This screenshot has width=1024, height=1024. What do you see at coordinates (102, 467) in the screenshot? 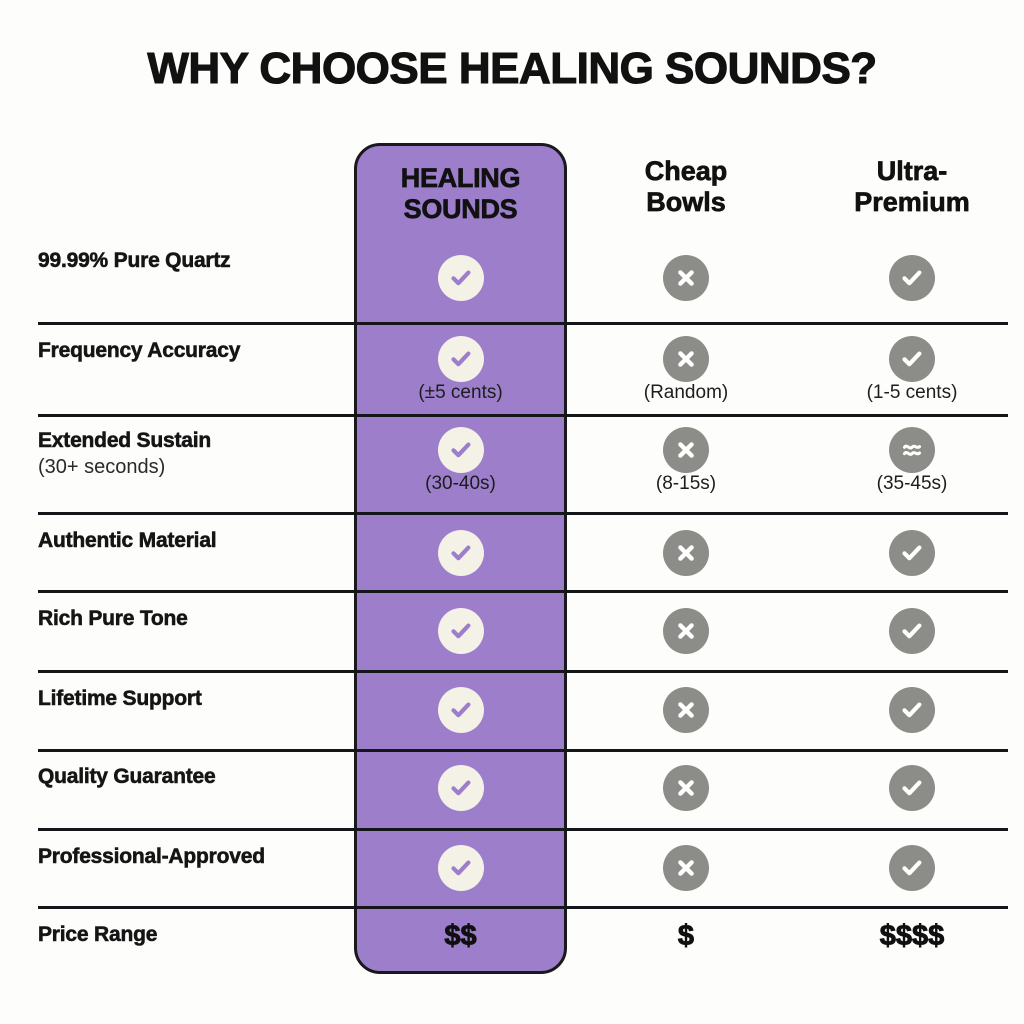
I see `row-label-sub: (30+ seconds)` at bounding box center [102, 467].